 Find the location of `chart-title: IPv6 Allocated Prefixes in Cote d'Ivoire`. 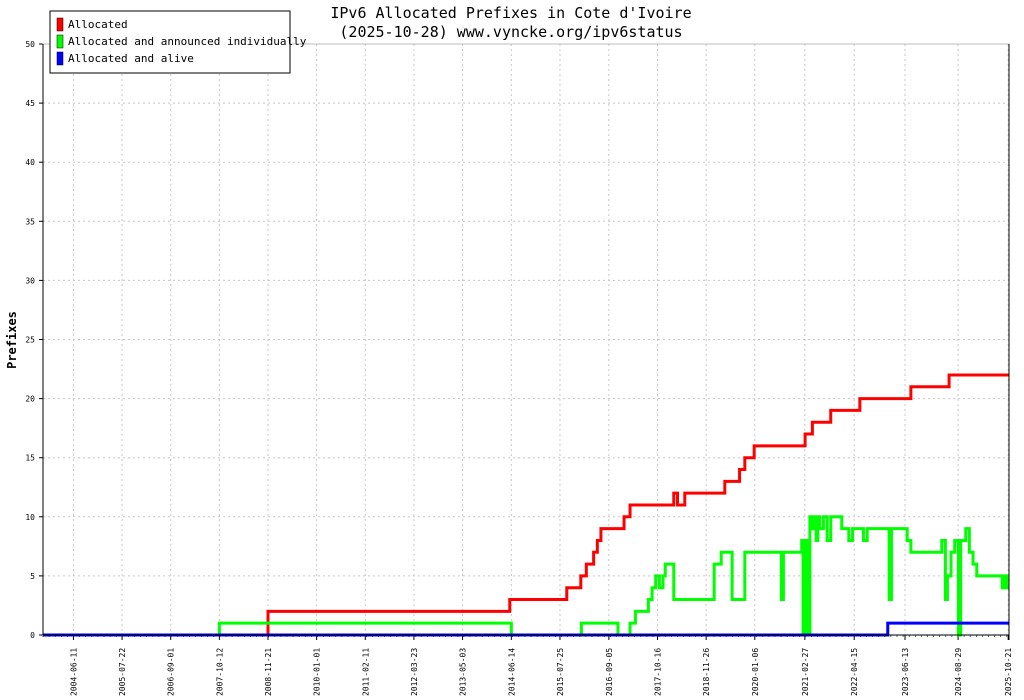

chart-title: IPv6 Allocated Prefixes in Cote d'Ivoire is located at coordinates (510, 13).